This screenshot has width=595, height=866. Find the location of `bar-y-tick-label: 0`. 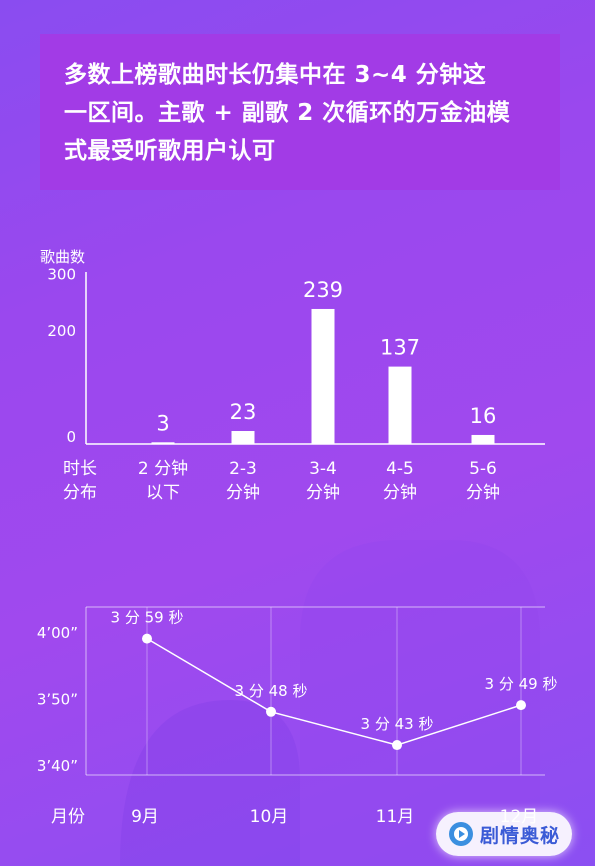

bar-y-tick-label: 0 is located at coordinates (71, 437).